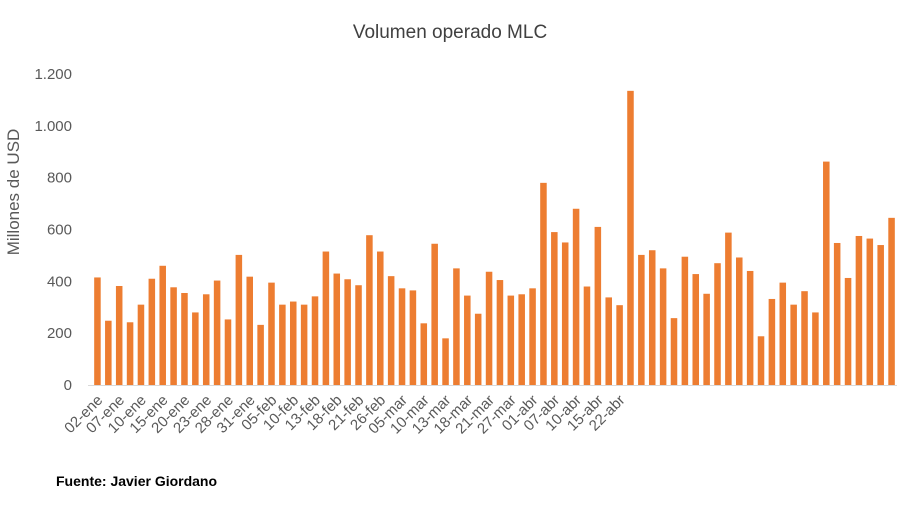 The height and width of the screenshot is (505, 900). I want to click on y-tick-label: 1.200, so click(53, 74).